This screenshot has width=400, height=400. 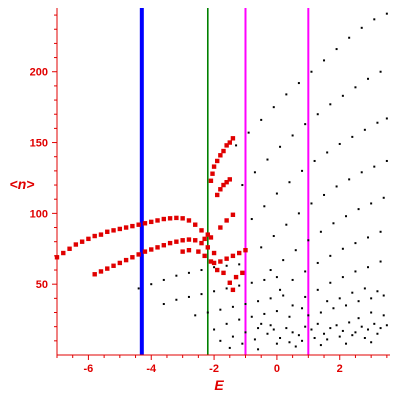 I want to click on x-tick-label: 2, so click(x=340, y=369).